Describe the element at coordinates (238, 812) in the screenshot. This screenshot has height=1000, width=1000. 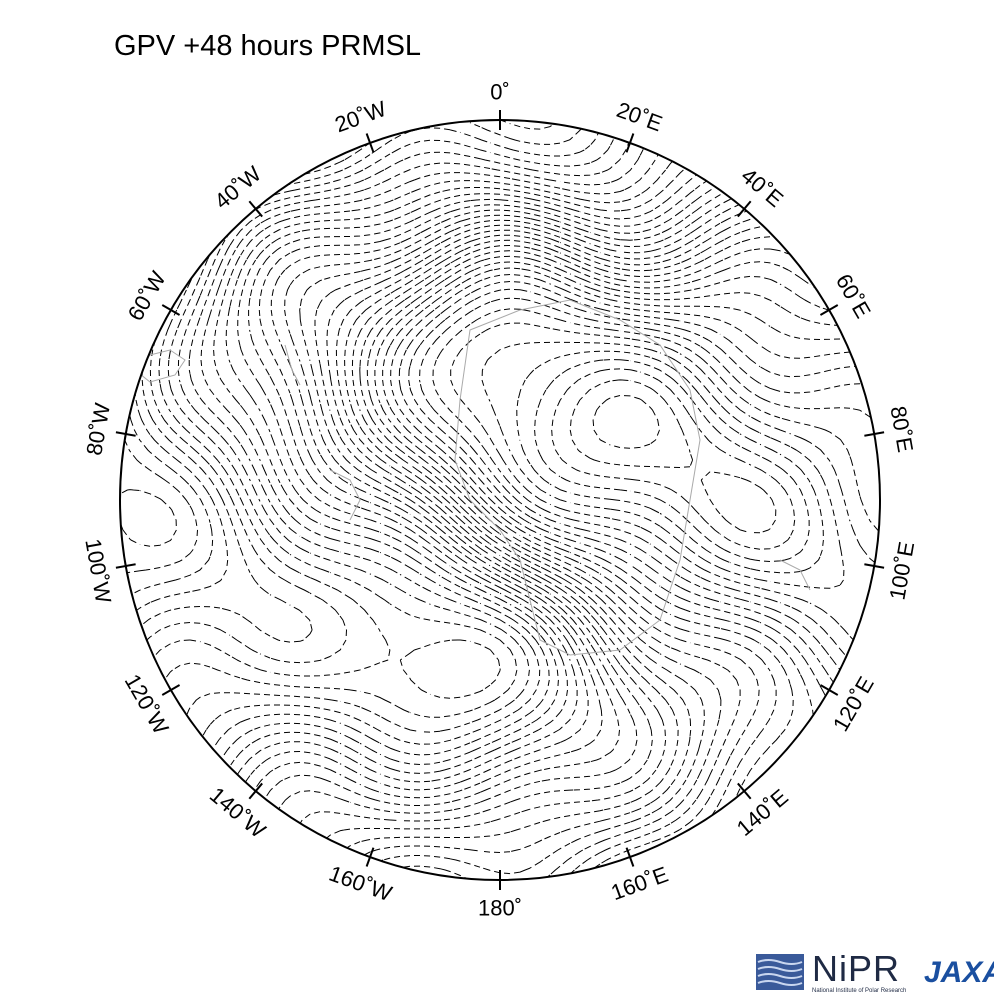
I see `longitude-label: 140˚W` at that location.